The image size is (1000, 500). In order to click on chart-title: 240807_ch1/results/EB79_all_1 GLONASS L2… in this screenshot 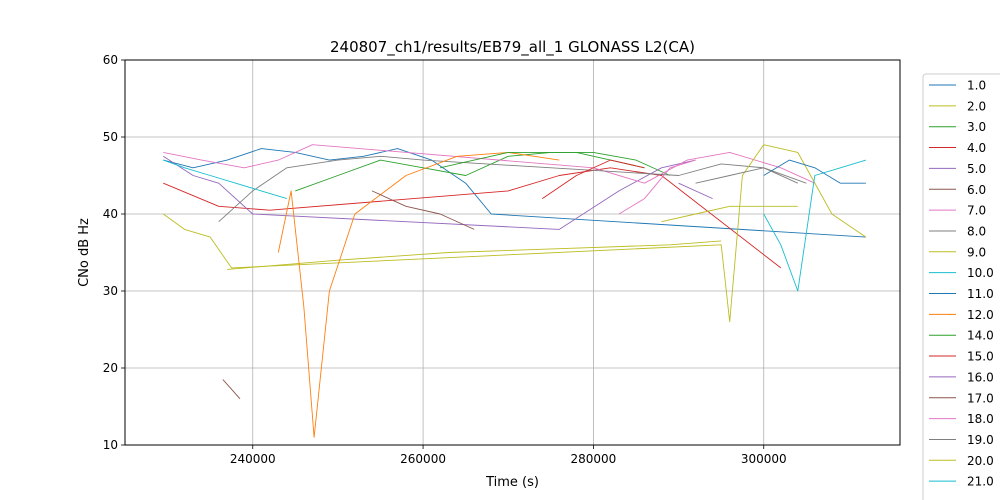, I will do `click(512, 47)`.